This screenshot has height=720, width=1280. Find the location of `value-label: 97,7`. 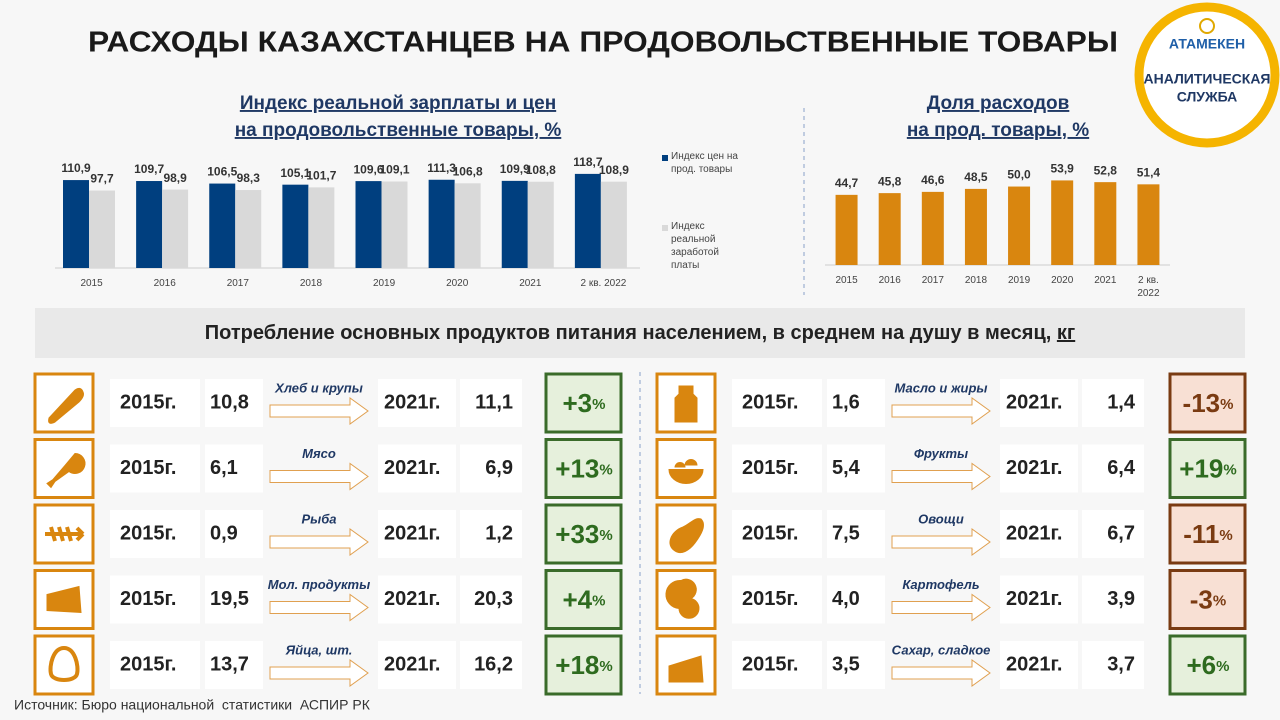

value-label: 97,7 is located at coordinates (102, 179).